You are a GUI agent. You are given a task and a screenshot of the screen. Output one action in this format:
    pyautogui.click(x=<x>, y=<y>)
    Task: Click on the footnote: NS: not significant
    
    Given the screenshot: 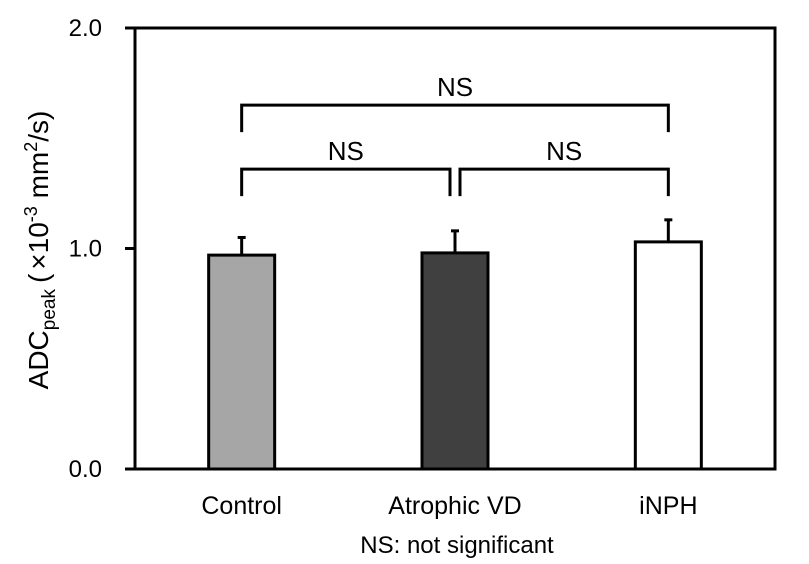 What is the action you would take?
    pyautogui.click(x=457, y=545)
    